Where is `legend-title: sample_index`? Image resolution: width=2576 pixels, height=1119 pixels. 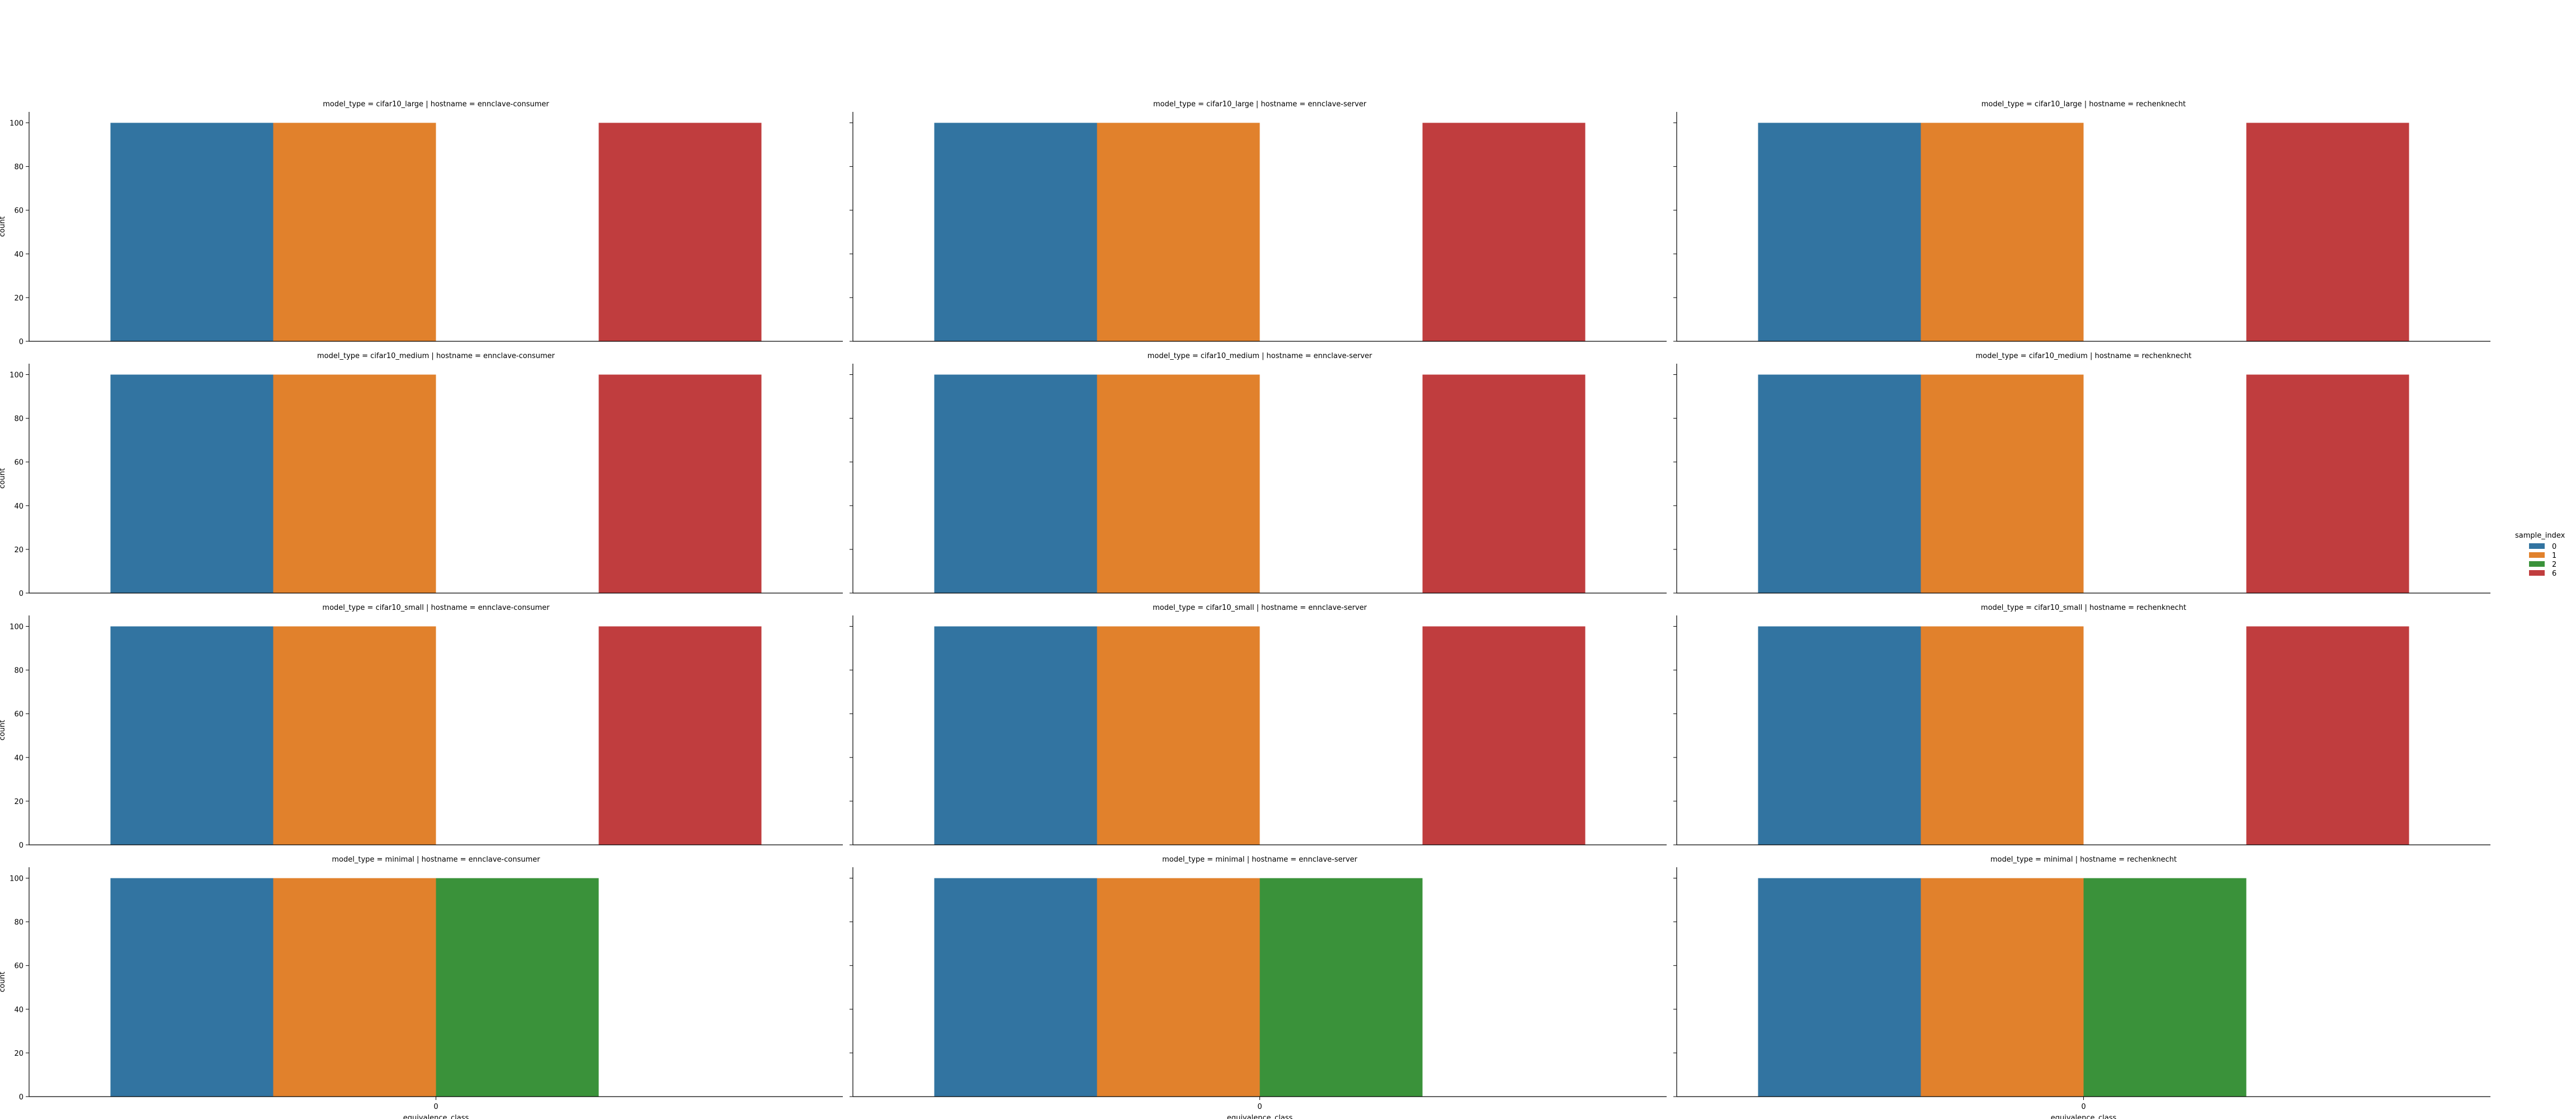 legend-title: sample_index is located at coordinates (2540, 536).